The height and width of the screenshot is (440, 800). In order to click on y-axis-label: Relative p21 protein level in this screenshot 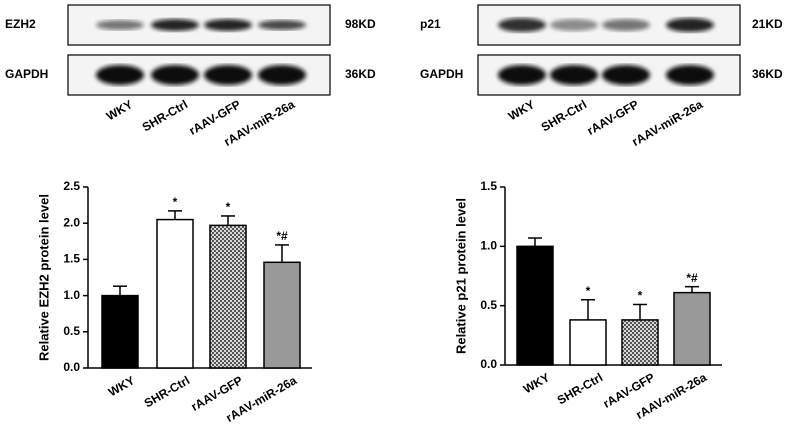, I will do `click(460, 276)`.